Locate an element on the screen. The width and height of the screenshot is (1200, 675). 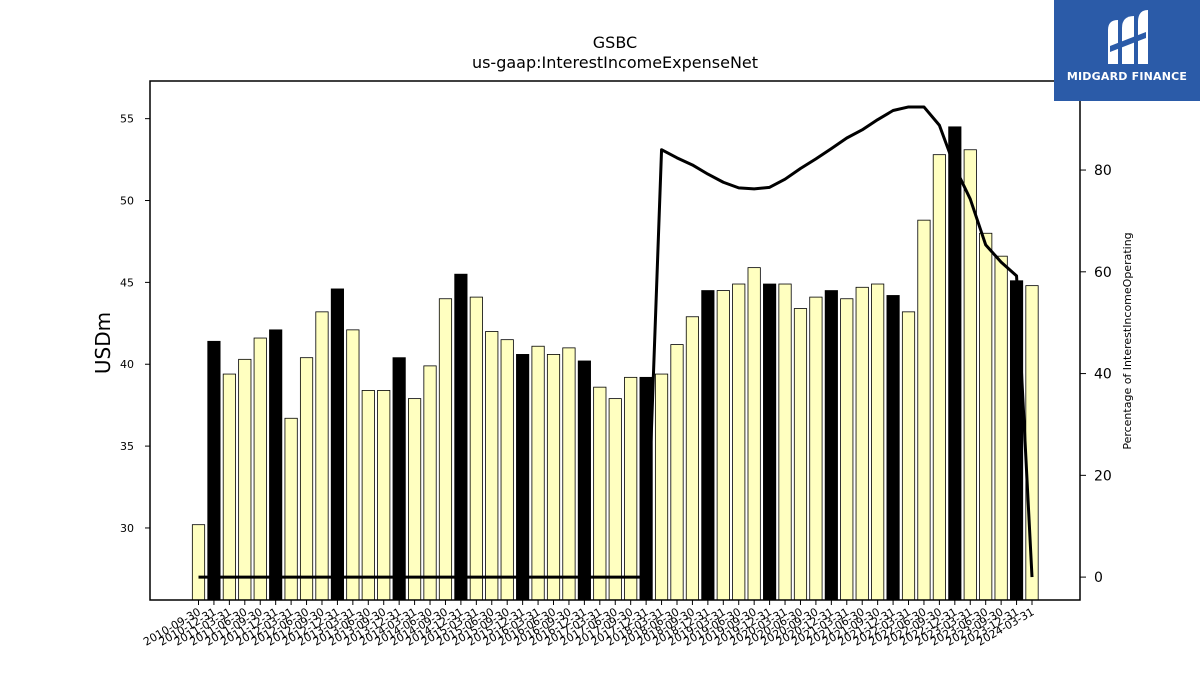
y-tick-label: 35 is located at coordinates (127, 446).